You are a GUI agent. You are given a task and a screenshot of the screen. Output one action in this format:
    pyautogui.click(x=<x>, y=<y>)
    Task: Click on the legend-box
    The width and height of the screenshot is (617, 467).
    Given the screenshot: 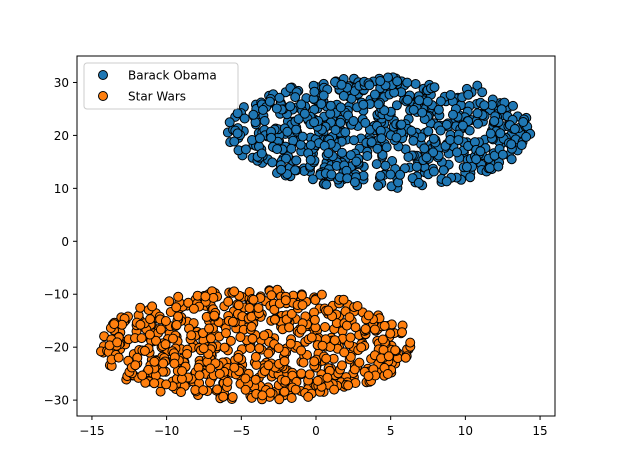 What is the action you would take?
    pyautogui.click(x=161, y=86)
    